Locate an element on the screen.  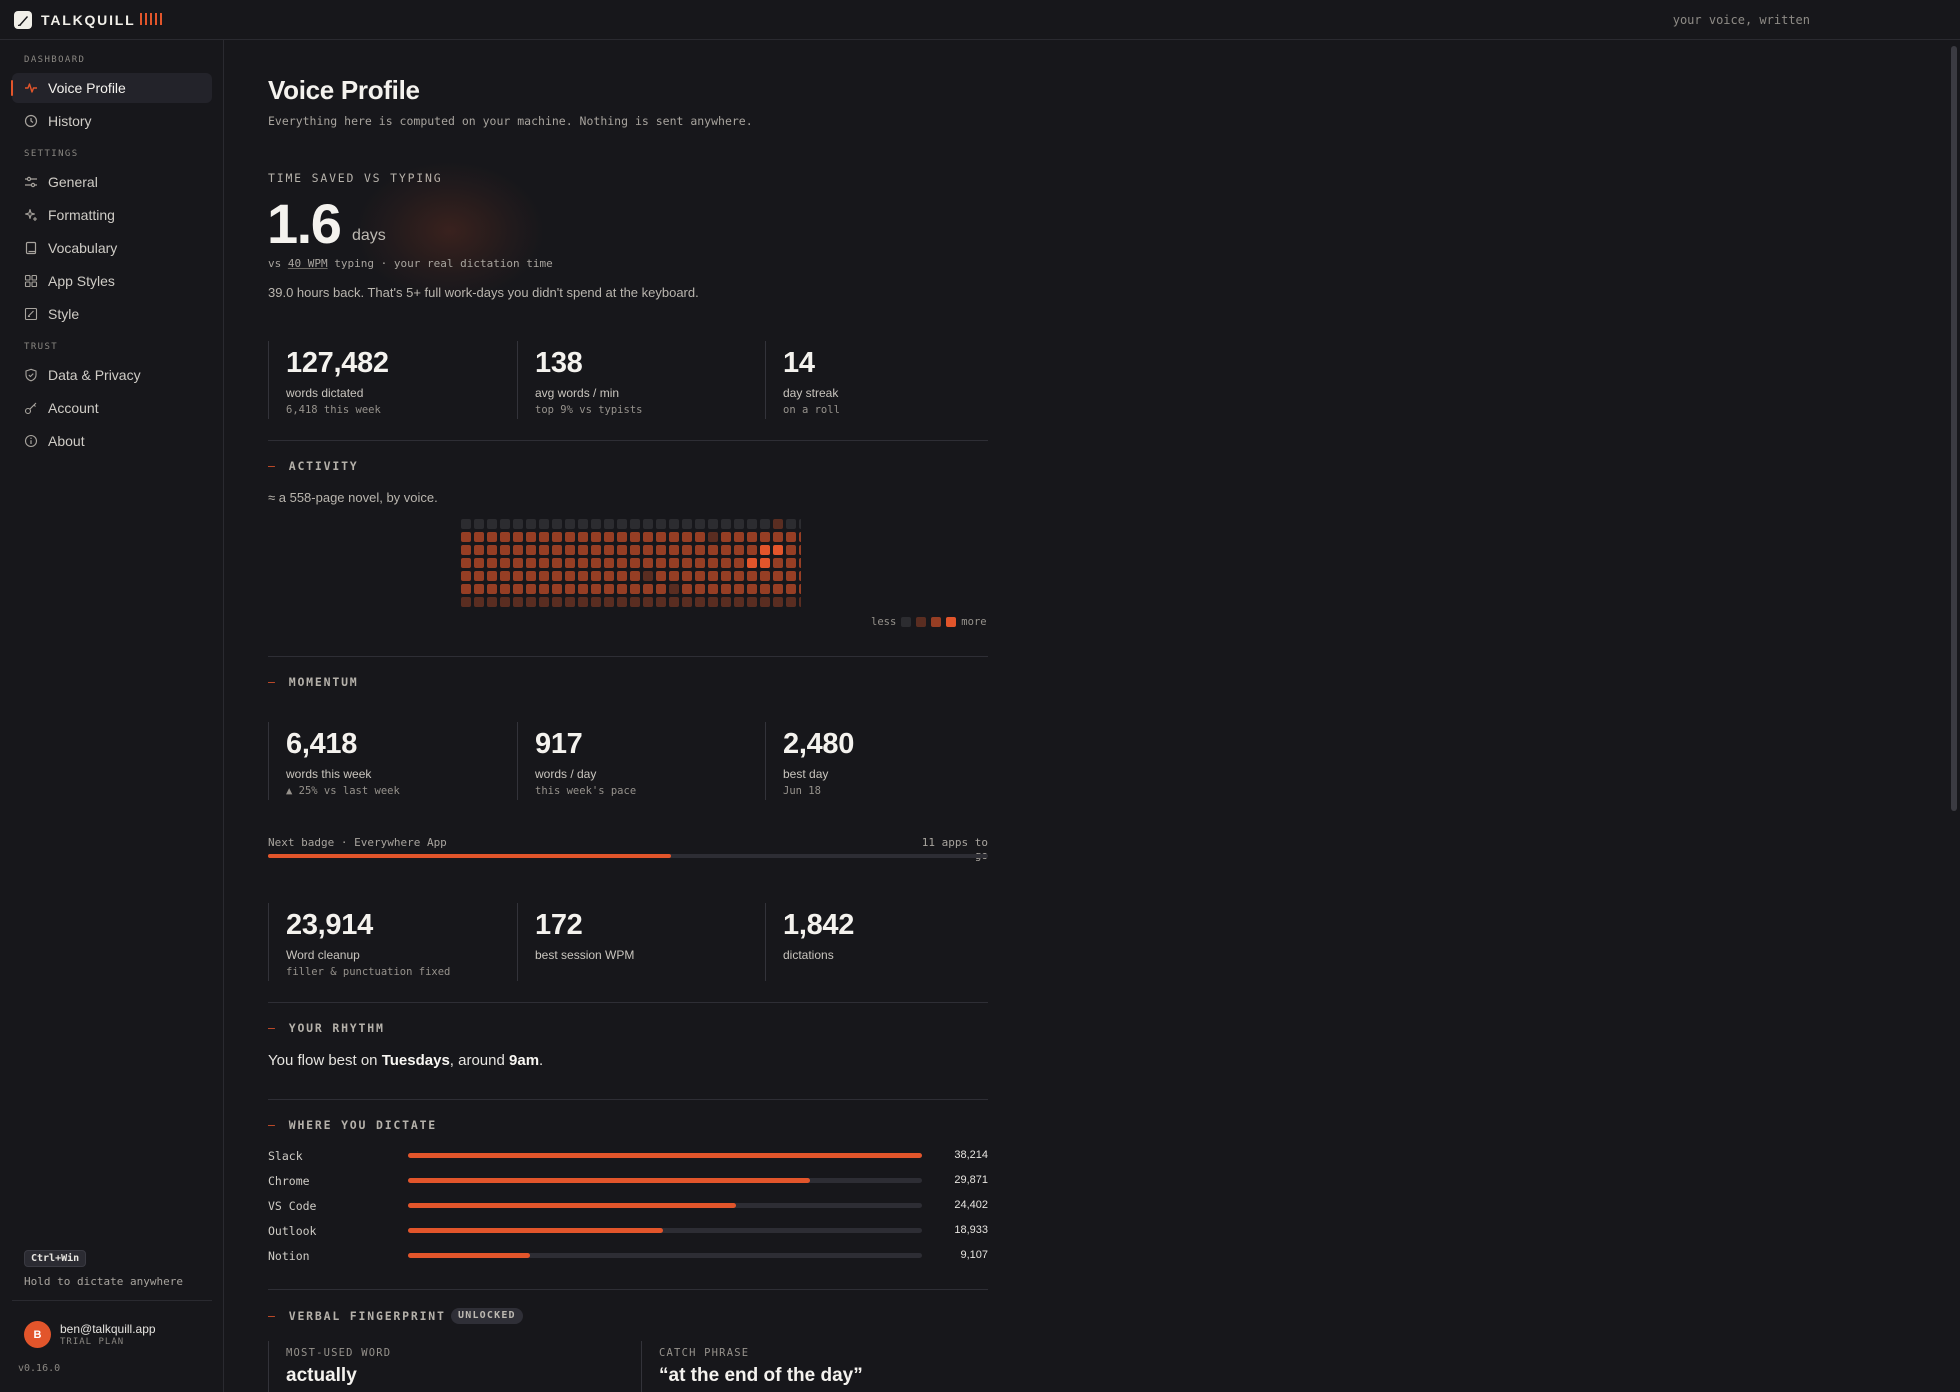
rhythm-middle: , around is located at coordinates (479, 1060).